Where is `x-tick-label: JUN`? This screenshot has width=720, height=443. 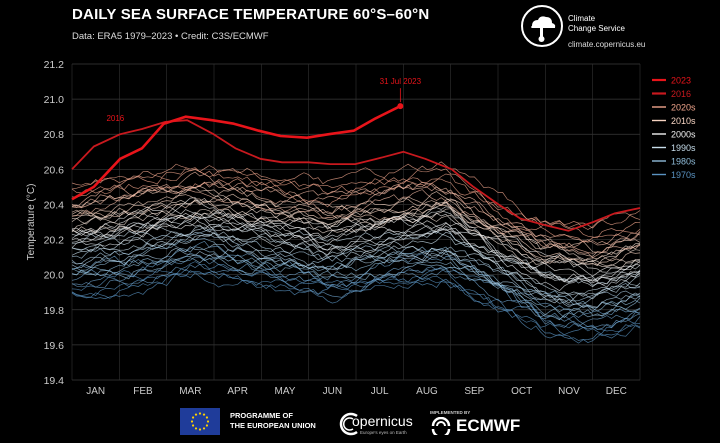
x-tick-label: JUN is located at coordinates (332, 391).